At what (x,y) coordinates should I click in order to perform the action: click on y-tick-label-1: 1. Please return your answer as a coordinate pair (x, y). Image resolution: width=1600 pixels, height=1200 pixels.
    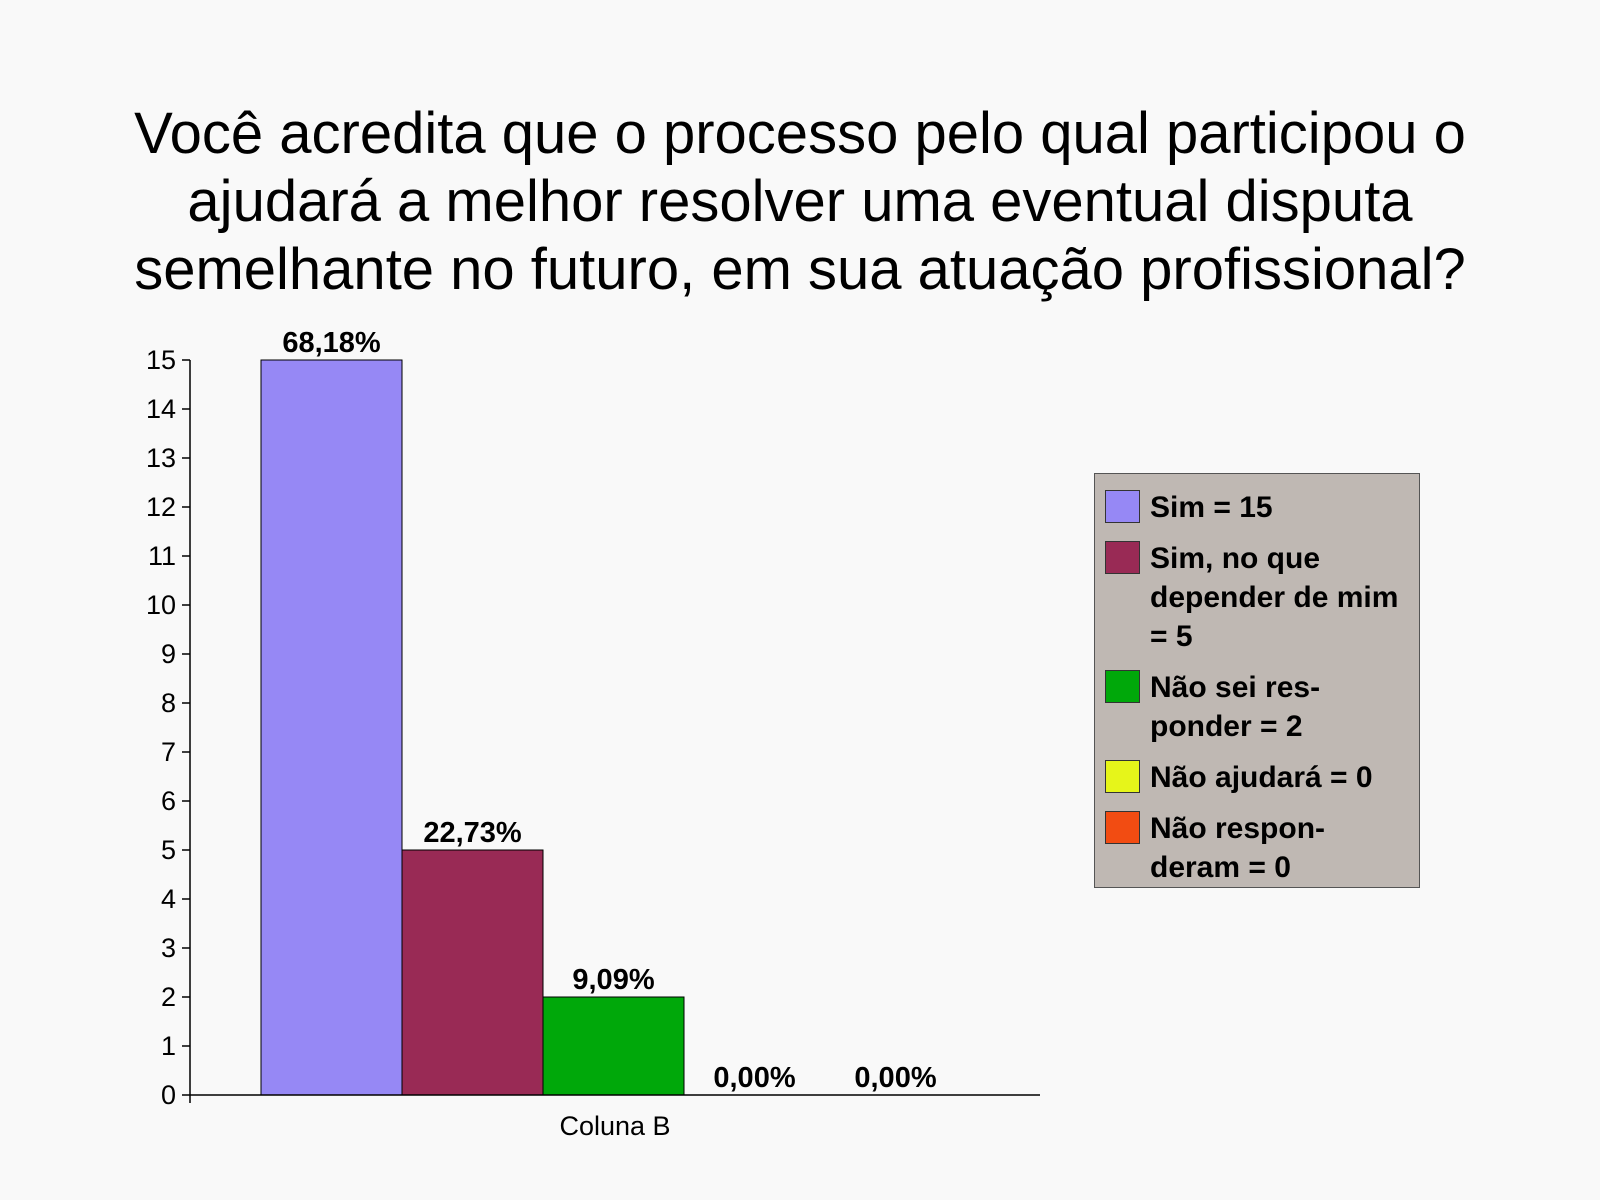
    Looking at the image, I should click on (168, 1046).